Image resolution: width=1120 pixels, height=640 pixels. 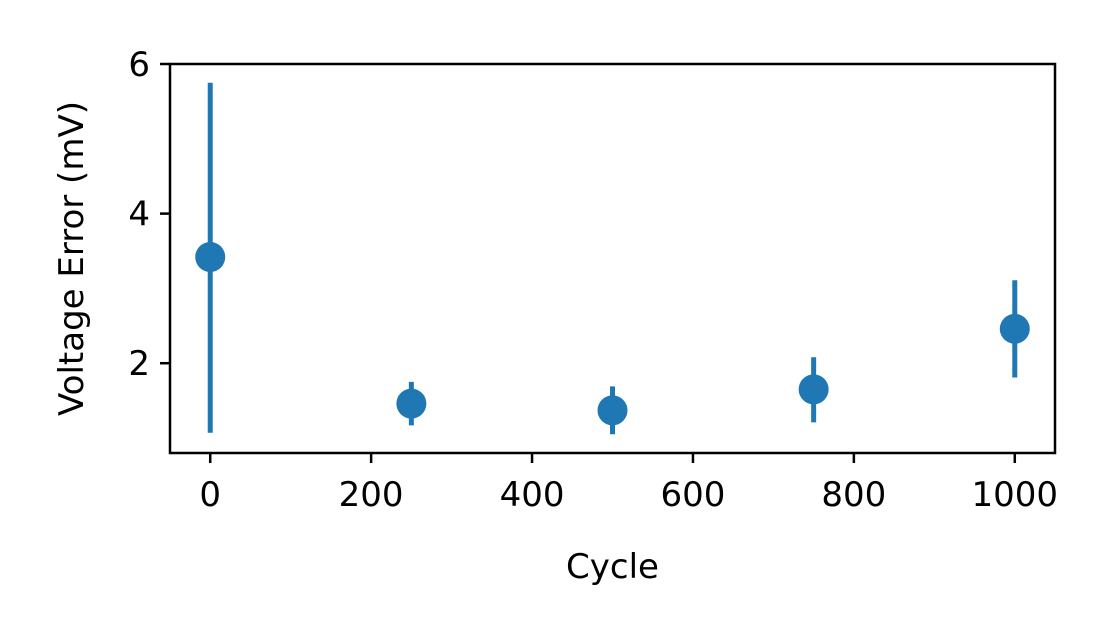 I want to click on y-tick-label: 6, so click(x=139, y=65).